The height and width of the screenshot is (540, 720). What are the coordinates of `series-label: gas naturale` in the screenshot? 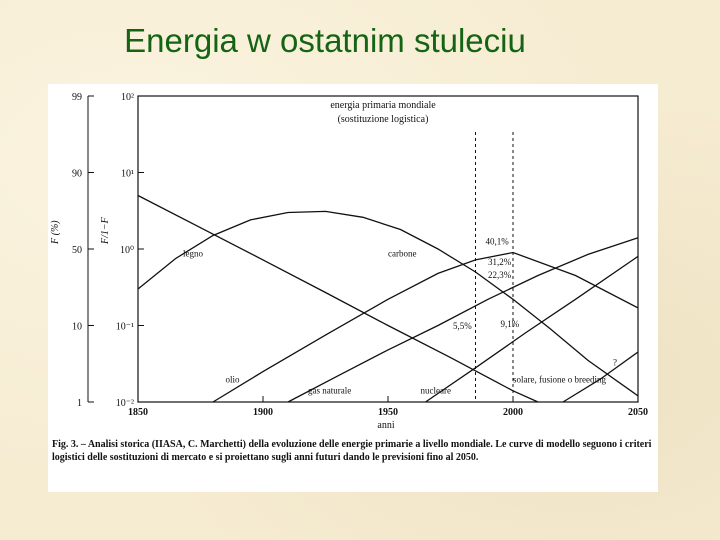 It's located at (329, 390).